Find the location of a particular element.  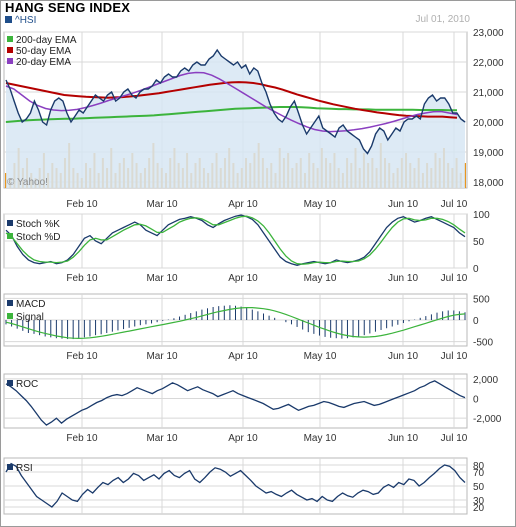

y-tick-stochastic-1: 50 is located at coordinates (479, 242).